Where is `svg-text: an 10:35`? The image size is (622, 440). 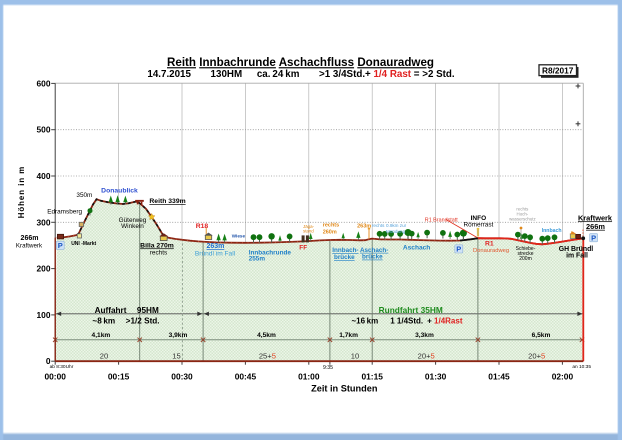 svg-text: an 10:35 is located at coordinates (581, 367).